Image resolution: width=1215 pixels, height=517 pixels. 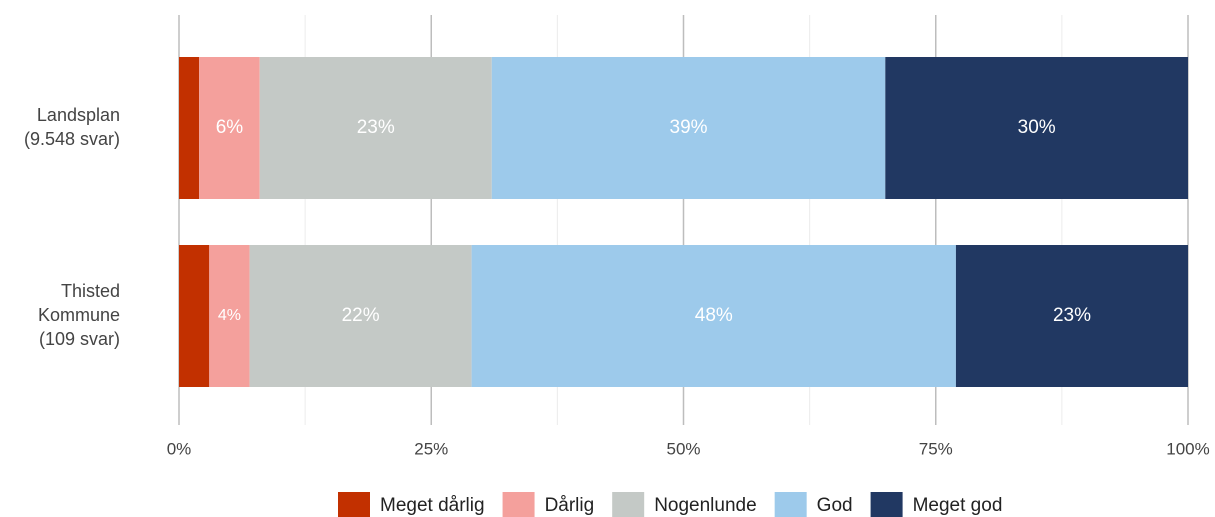 I want to click on data-label: 4%, so click(x=229, y=315).